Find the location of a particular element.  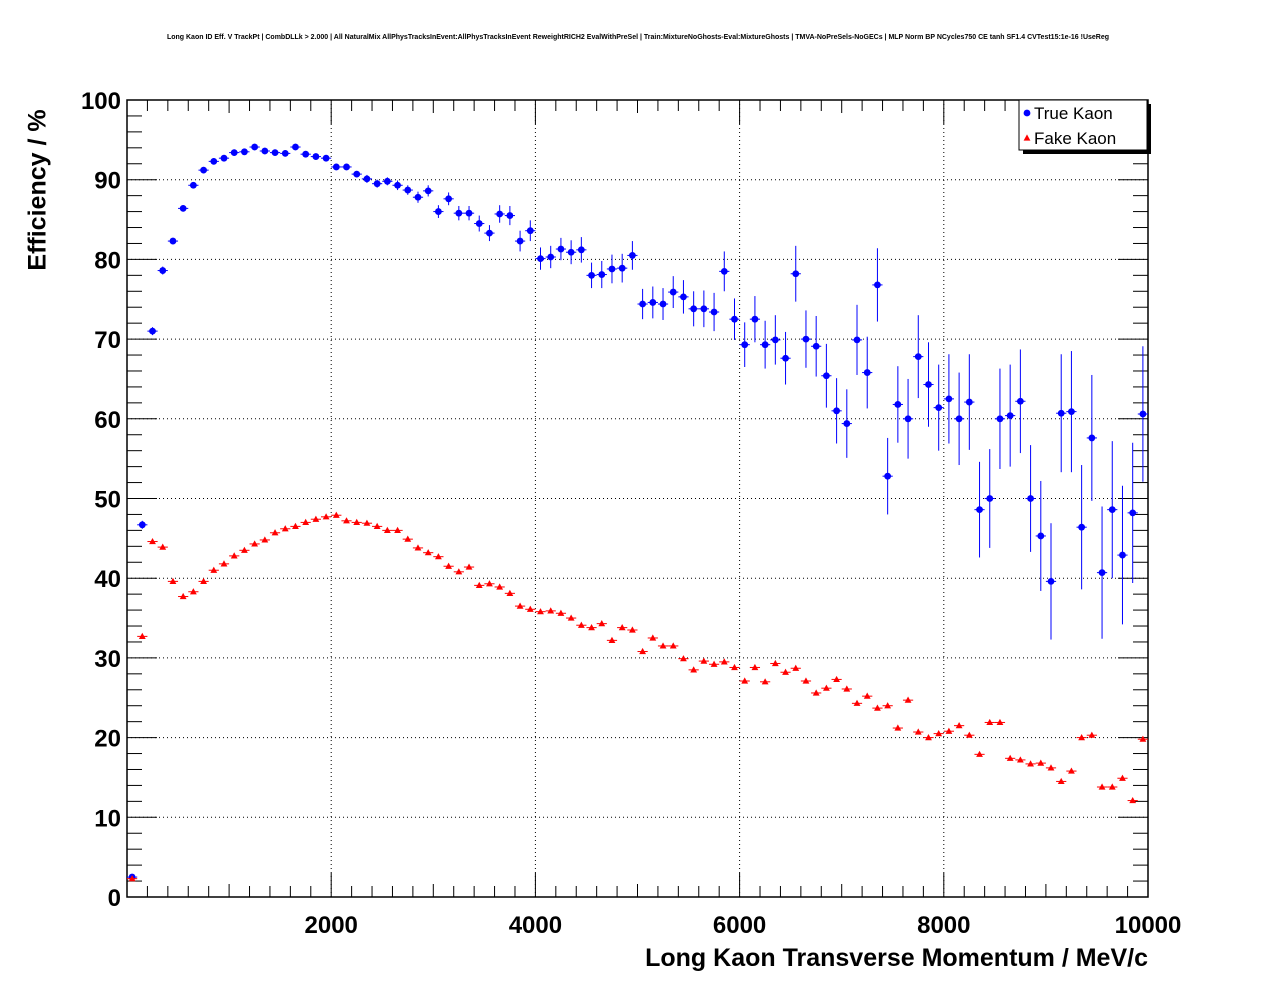

y-tick-label: 0 is located at coordinates (114, 898).